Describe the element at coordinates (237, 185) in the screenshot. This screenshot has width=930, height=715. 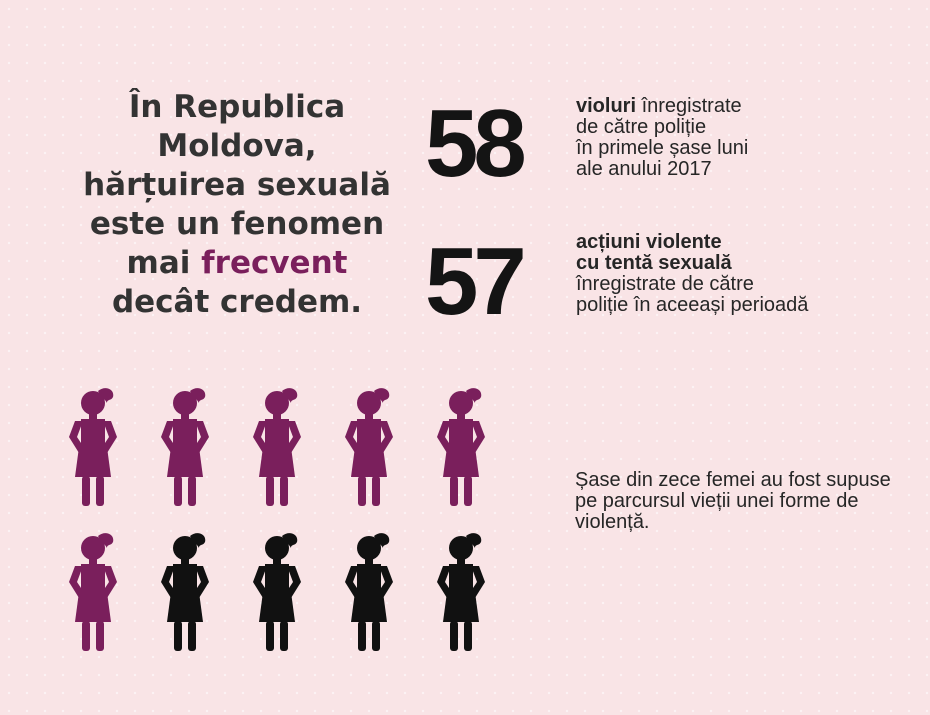
I see `headline-line: hărțuirea sexuală` at that location.